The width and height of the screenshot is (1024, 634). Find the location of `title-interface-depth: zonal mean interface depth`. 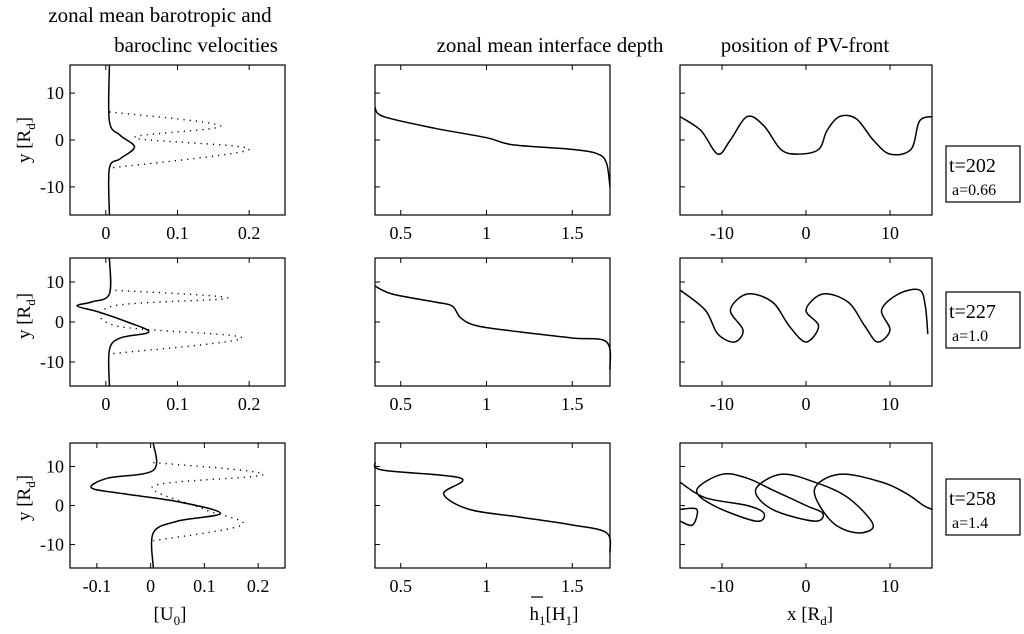

title-interface-depth: zonal mean interface depth is located at coordinates (550, 45).